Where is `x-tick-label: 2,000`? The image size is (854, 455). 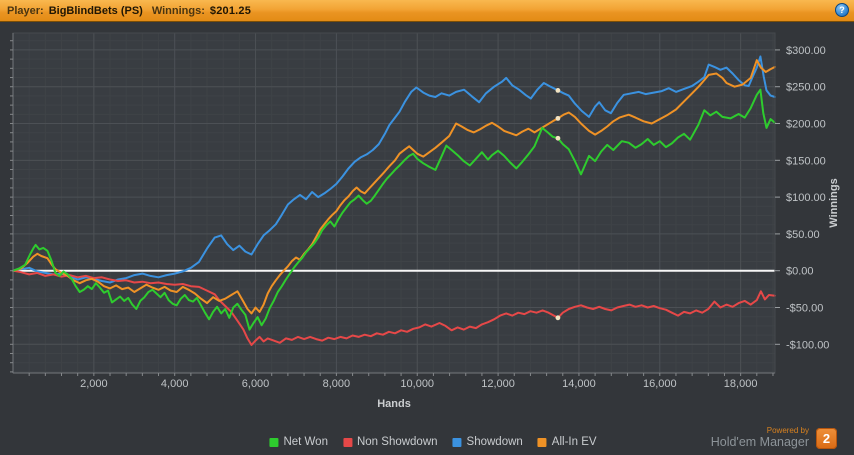
x-tick-label: 2,000 is located at coordinates (94, 384).